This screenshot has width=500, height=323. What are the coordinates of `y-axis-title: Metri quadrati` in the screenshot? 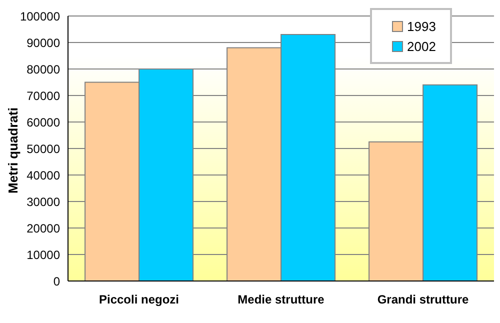 It's located at (13, 151).